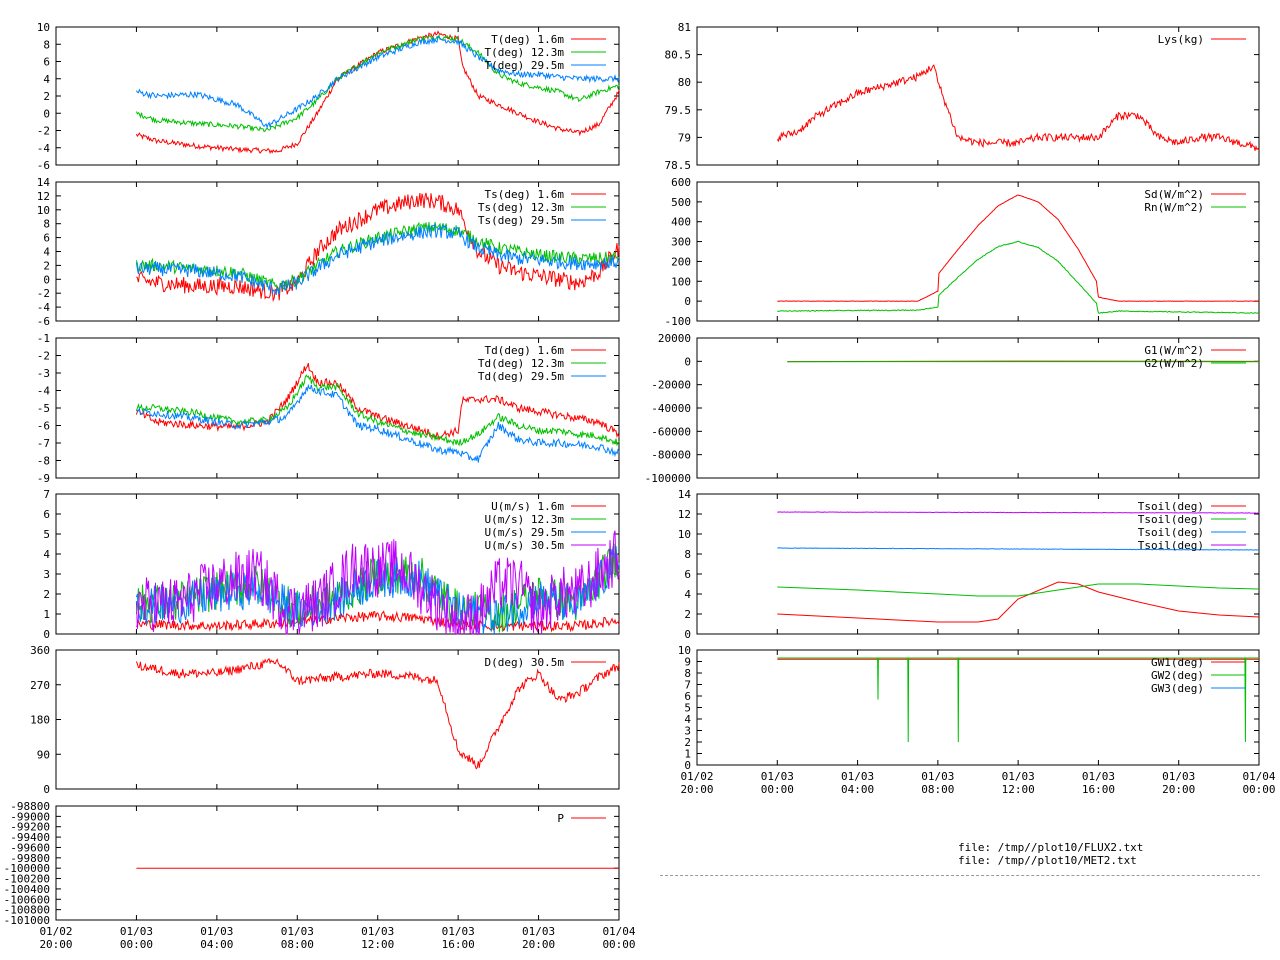  I want to click on y-tick-label: -20000, so click(671, 385).